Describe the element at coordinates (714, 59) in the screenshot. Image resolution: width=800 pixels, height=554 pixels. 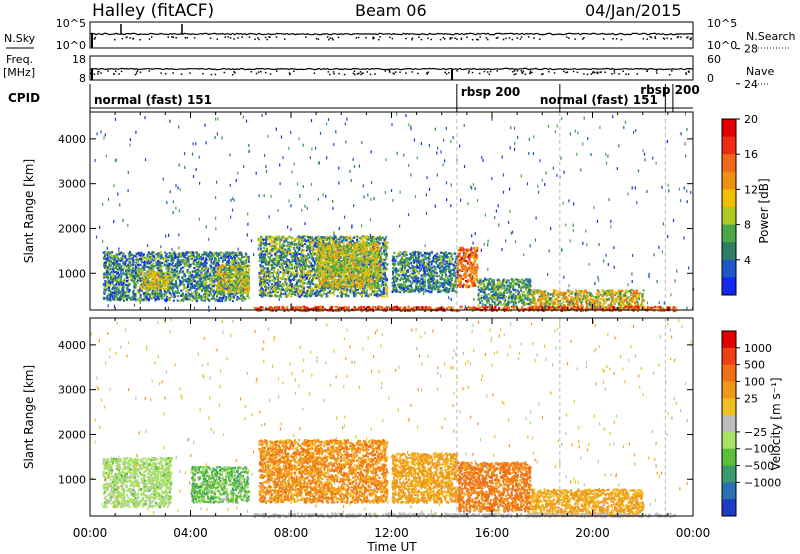
I see `freq-right-top-tick: 60` at that location.